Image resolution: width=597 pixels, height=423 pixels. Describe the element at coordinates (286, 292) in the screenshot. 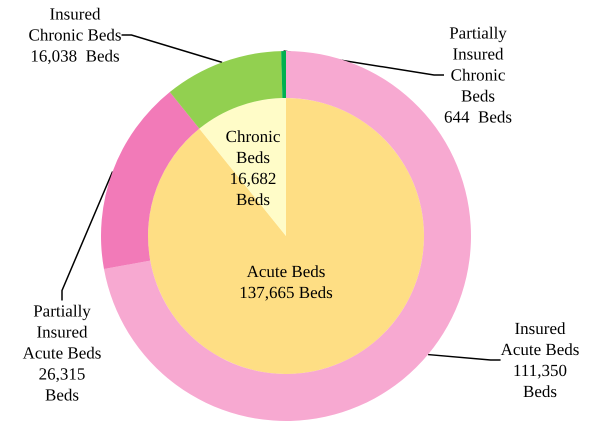

I see `data-label: 137,665 Beds` at that location.